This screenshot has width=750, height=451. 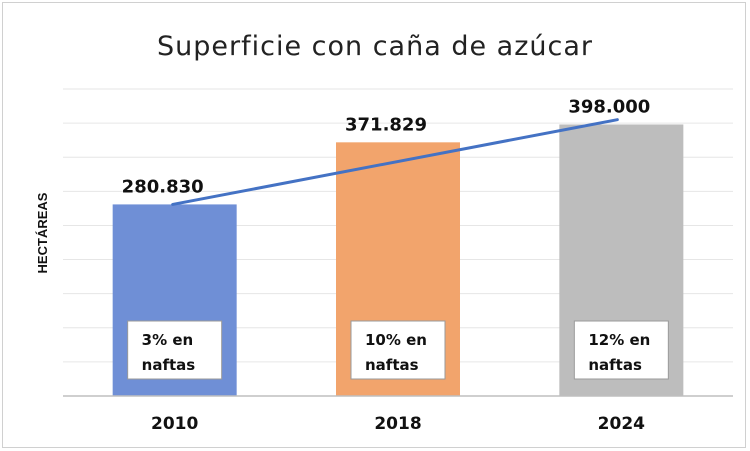 I want to click on x-axis-ticks: 2010 2018 2024, so click(x=398, y=424).